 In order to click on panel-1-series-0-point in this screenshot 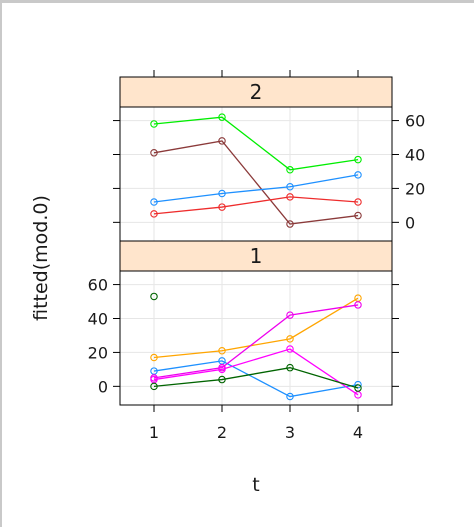, I will do `click(154, 296)`.